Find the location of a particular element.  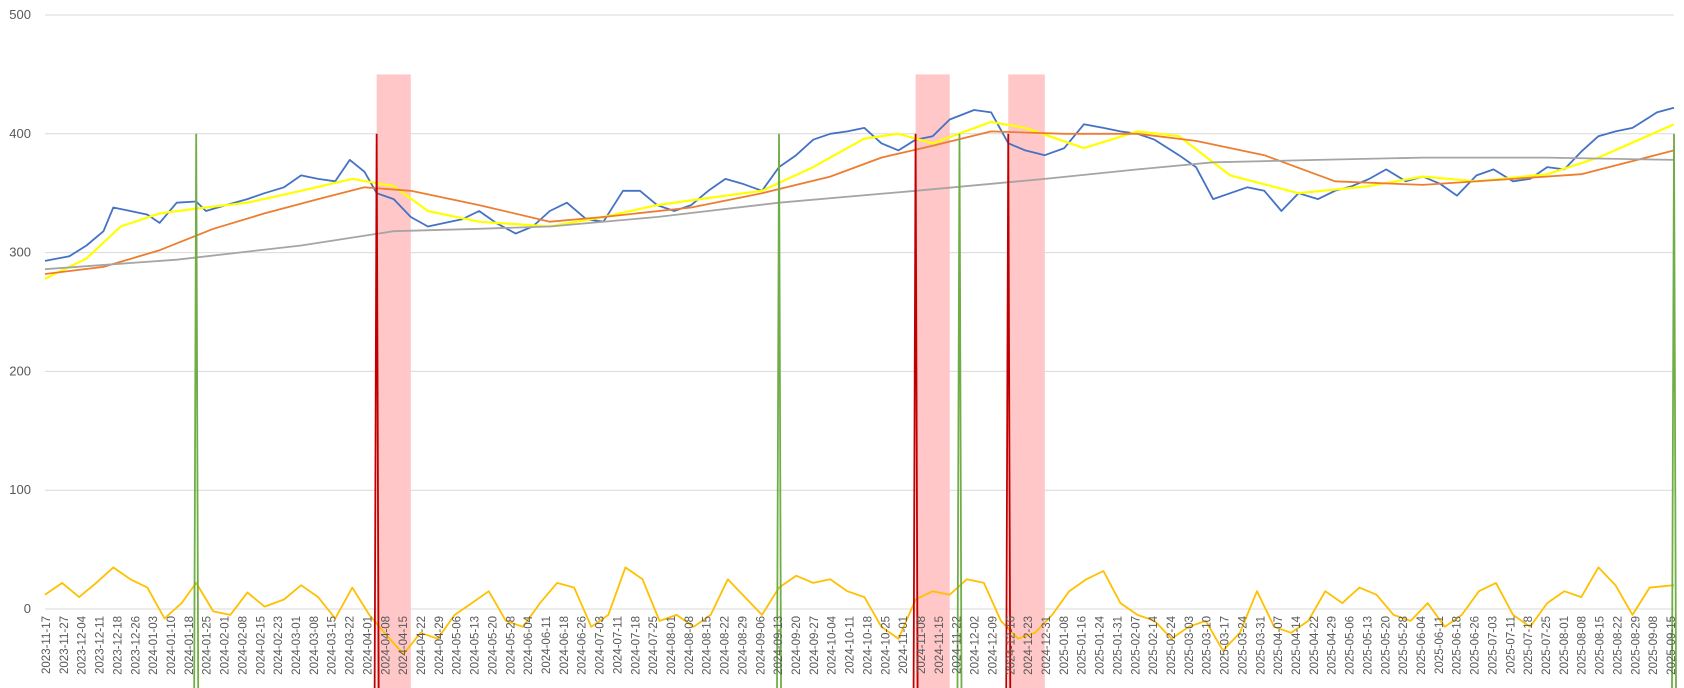

x-tick-label: 2024-04-22 is located at coordinates (422, 645).